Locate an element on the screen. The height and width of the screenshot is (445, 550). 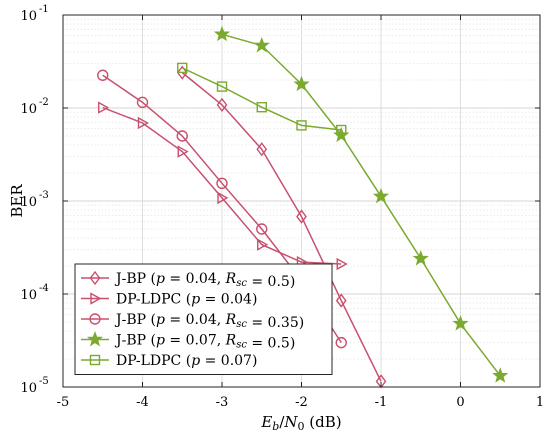
legend-label-part: = 0.07, is located at coordinates (195, 341).